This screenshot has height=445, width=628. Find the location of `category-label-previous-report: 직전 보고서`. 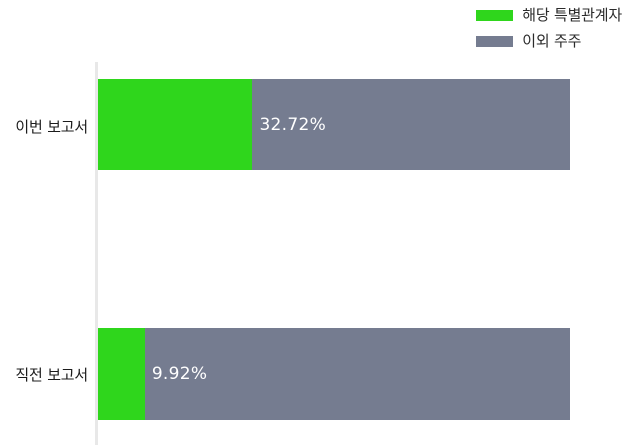

category-label-previous-report: 직전 보고서 is located at coordinates (51, 375).